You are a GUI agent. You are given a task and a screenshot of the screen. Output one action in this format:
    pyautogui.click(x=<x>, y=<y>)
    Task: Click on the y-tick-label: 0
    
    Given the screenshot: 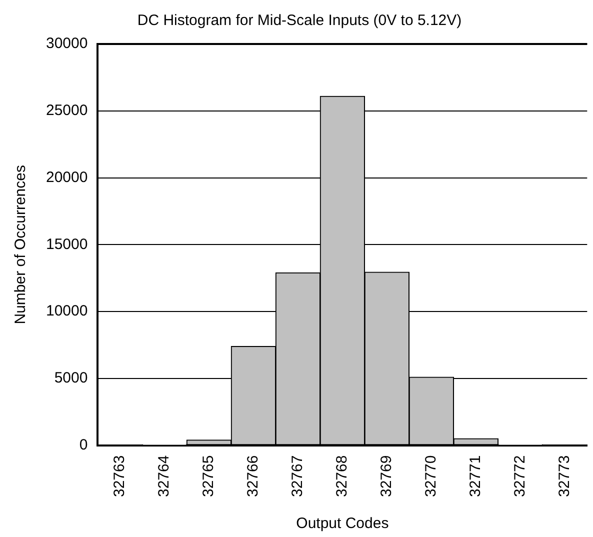 What is the action you would take?
    pyautogui.click(x=83, y=445)
    